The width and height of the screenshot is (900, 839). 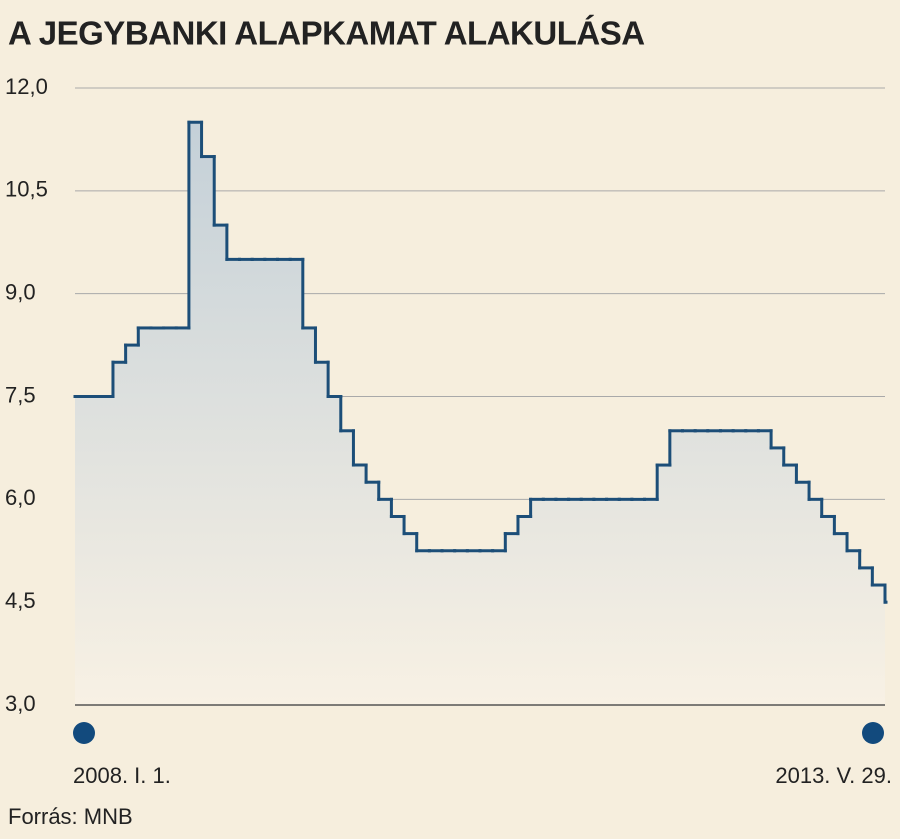 I want to click on y-tick-label: 3,0, so click(x=20, y=703).